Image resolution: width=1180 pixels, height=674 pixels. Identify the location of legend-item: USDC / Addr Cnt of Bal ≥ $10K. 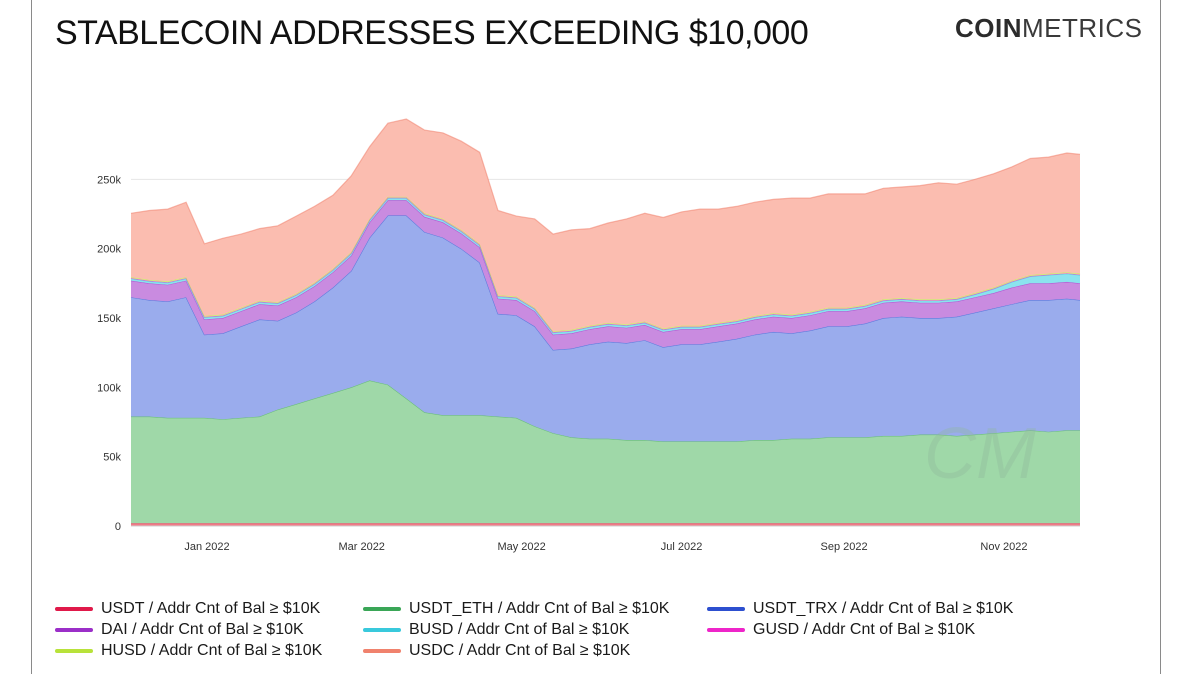
(496, 651).